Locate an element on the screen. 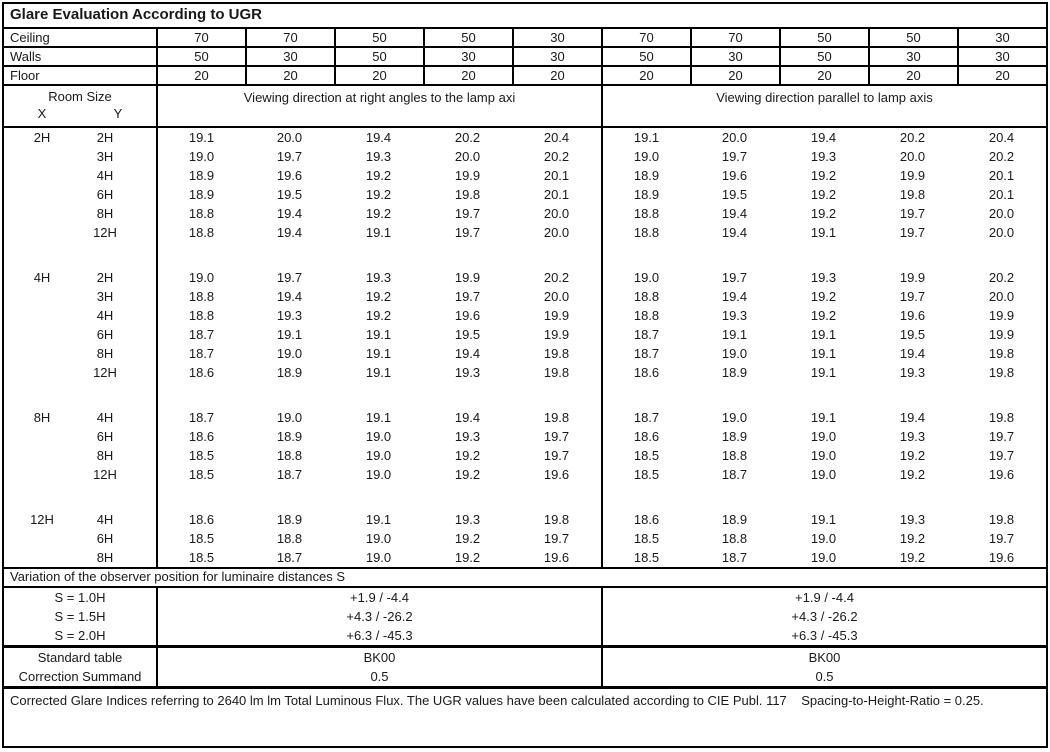  room-xy-labels: X Y is located at coordinates (80, 115).